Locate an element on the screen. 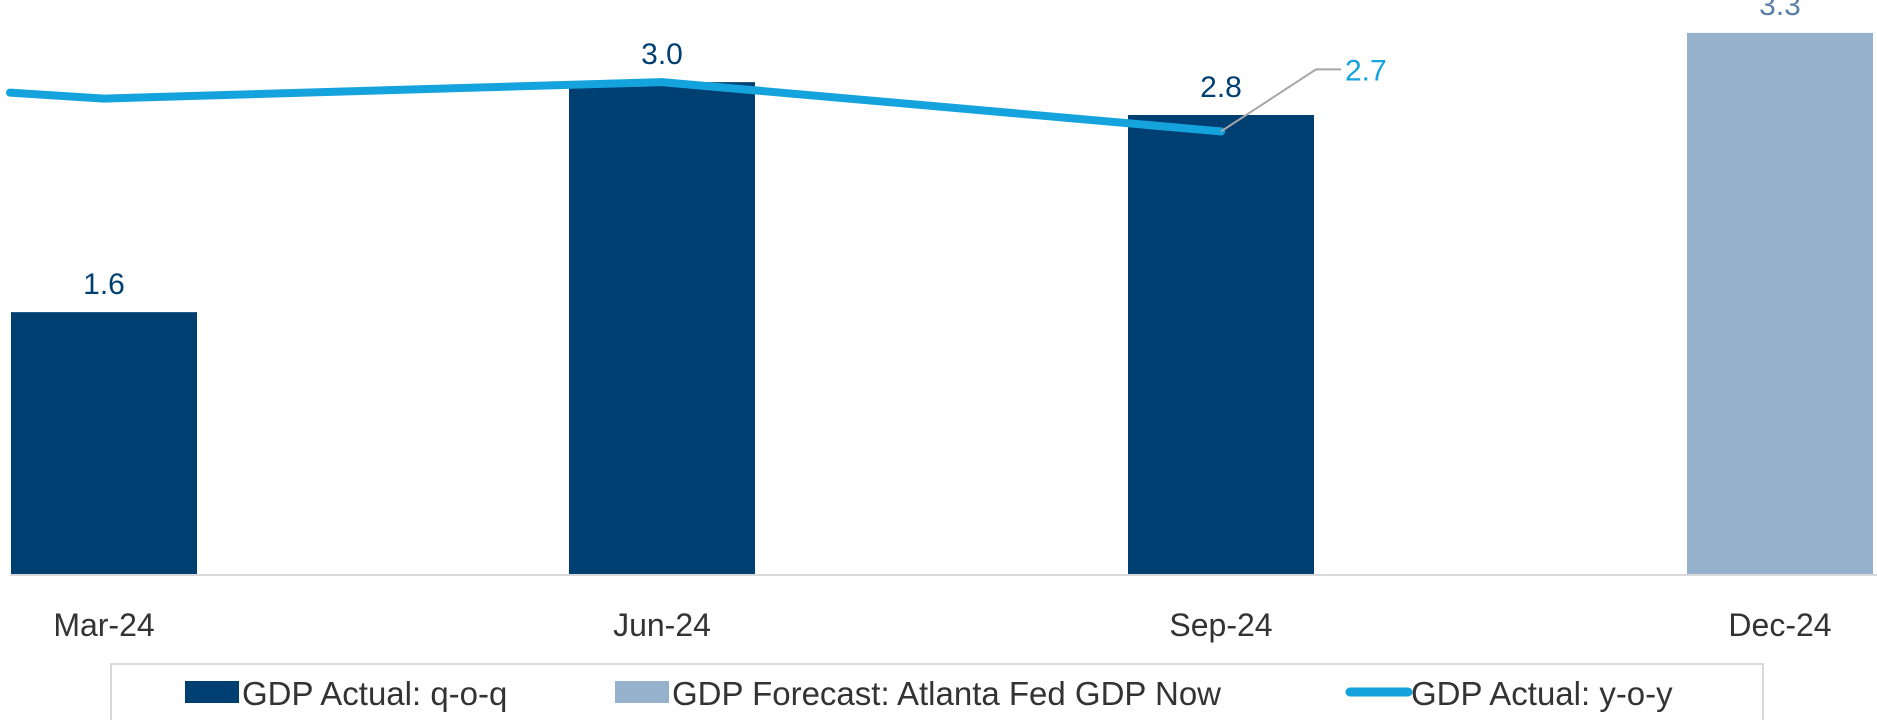  line-series-yoy is located at coordinates (615, 107).